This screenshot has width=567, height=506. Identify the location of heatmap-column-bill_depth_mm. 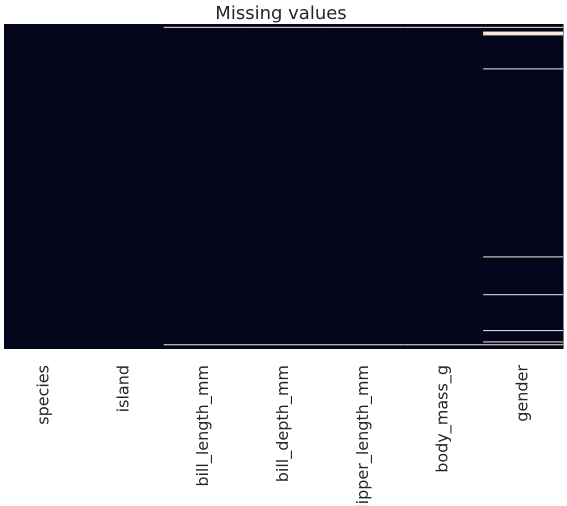
(283, 186).